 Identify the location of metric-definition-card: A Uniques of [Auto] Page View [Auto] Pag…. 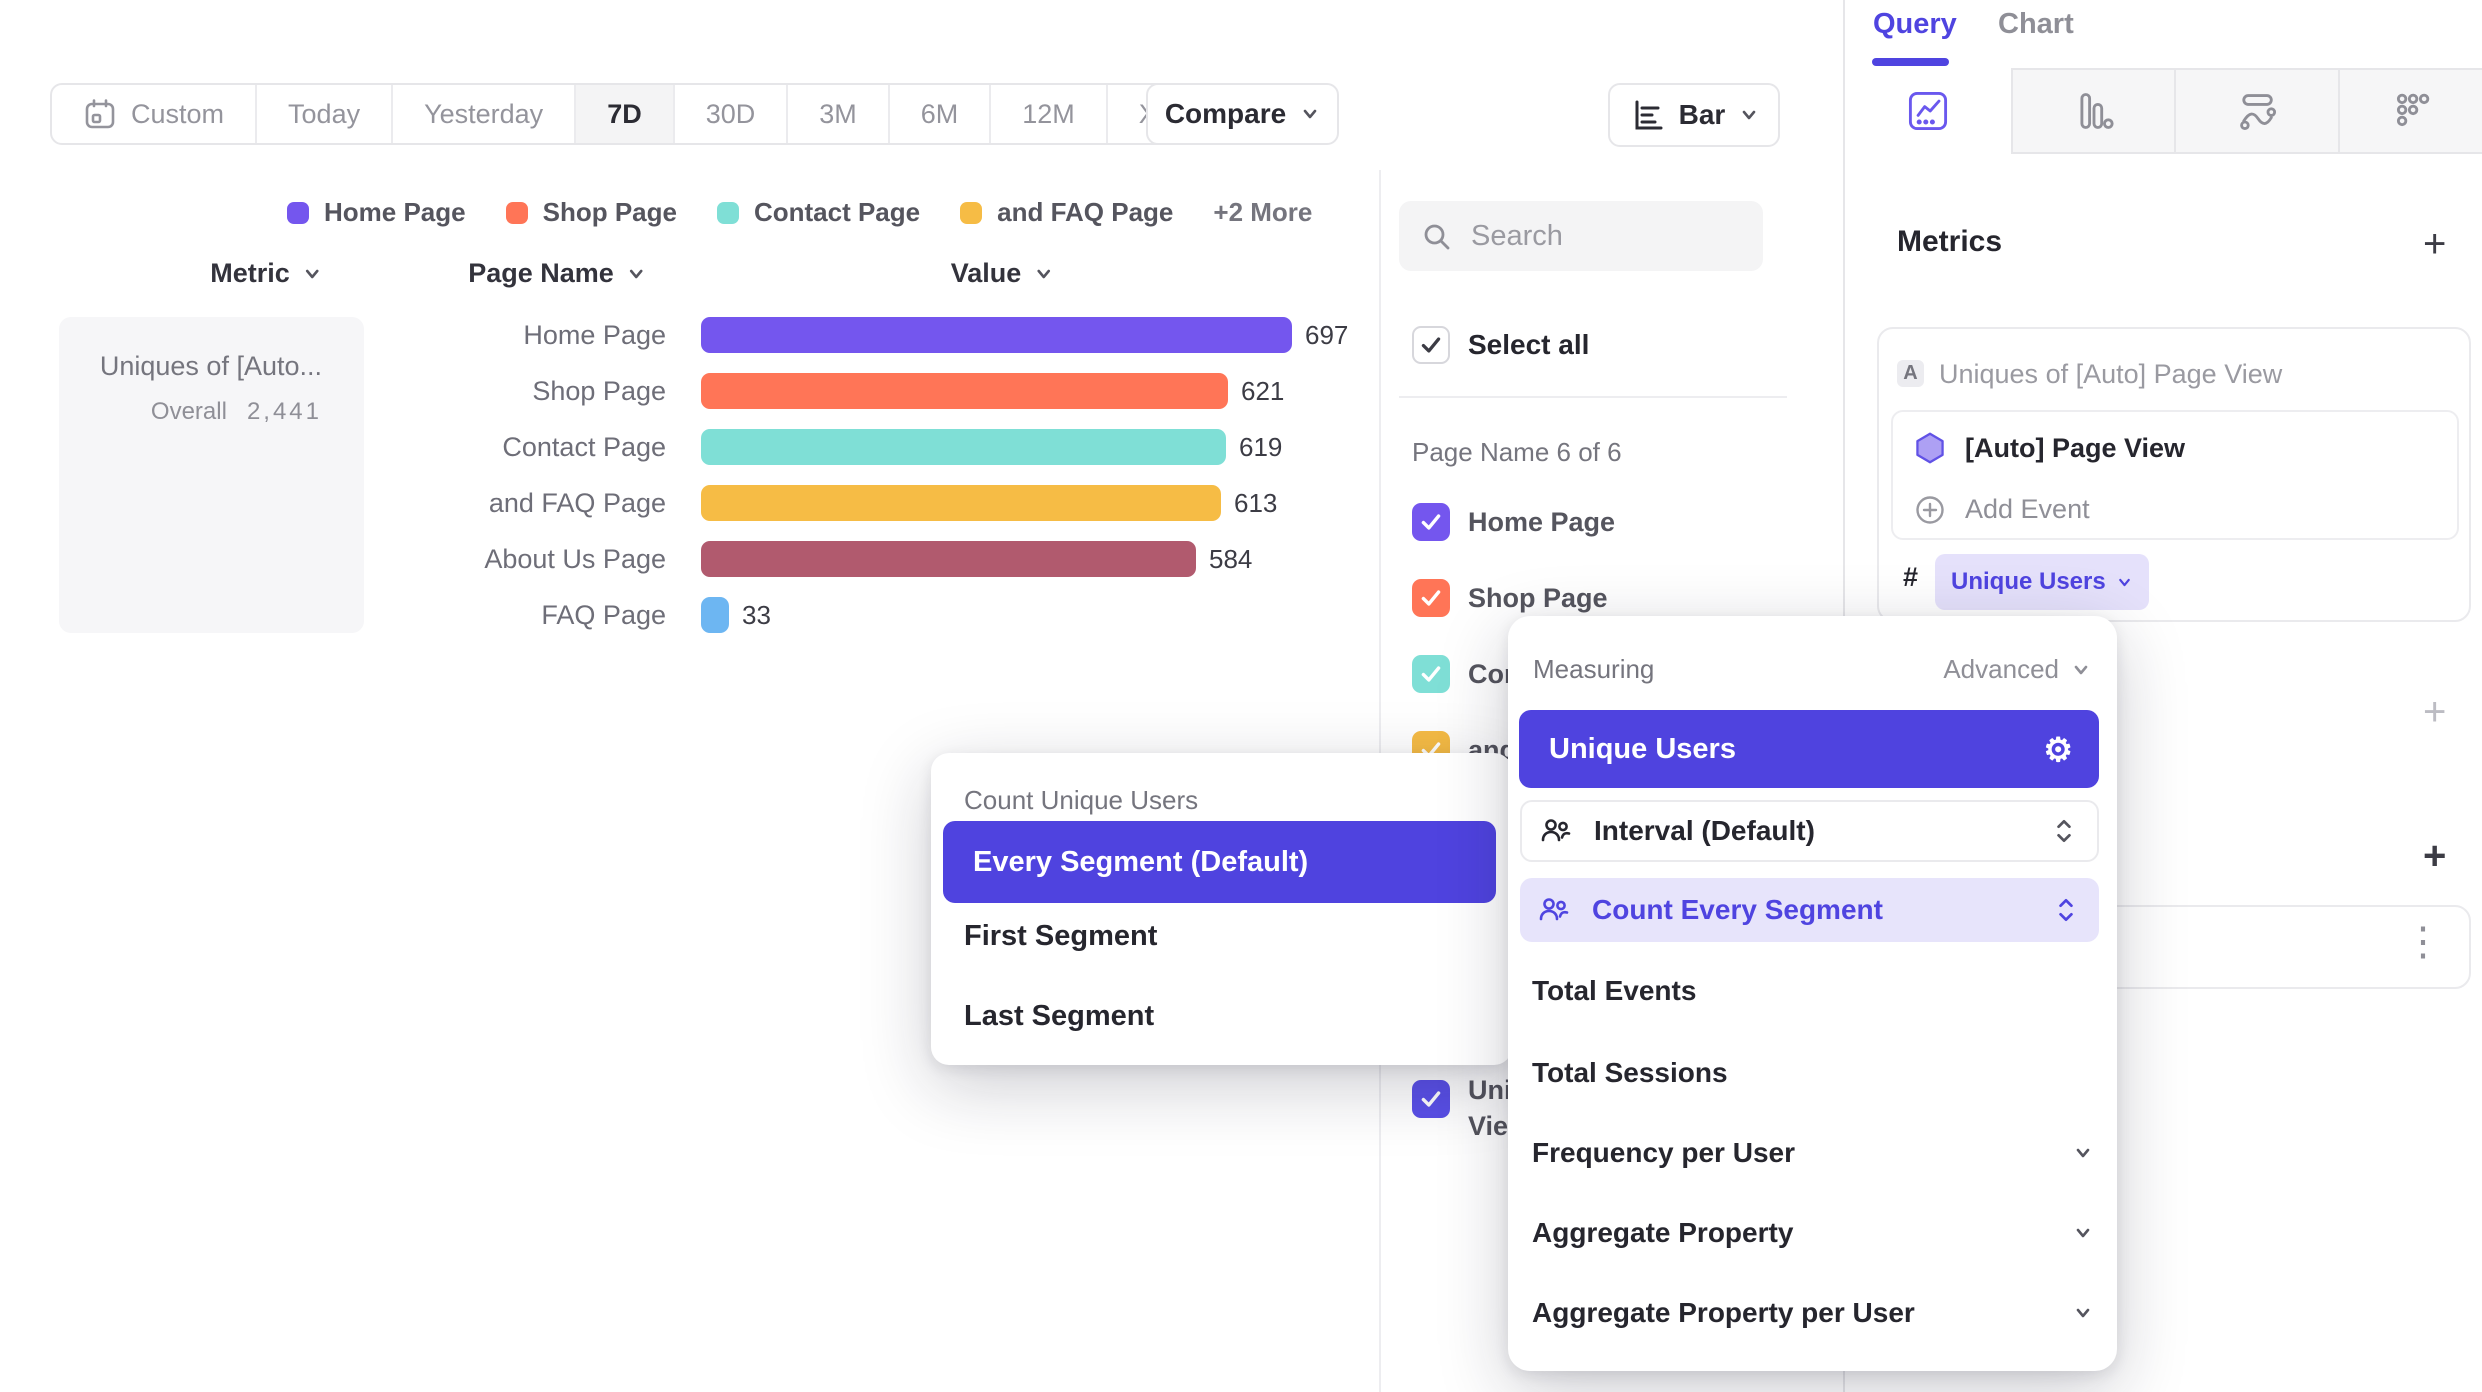
(2174, 474).